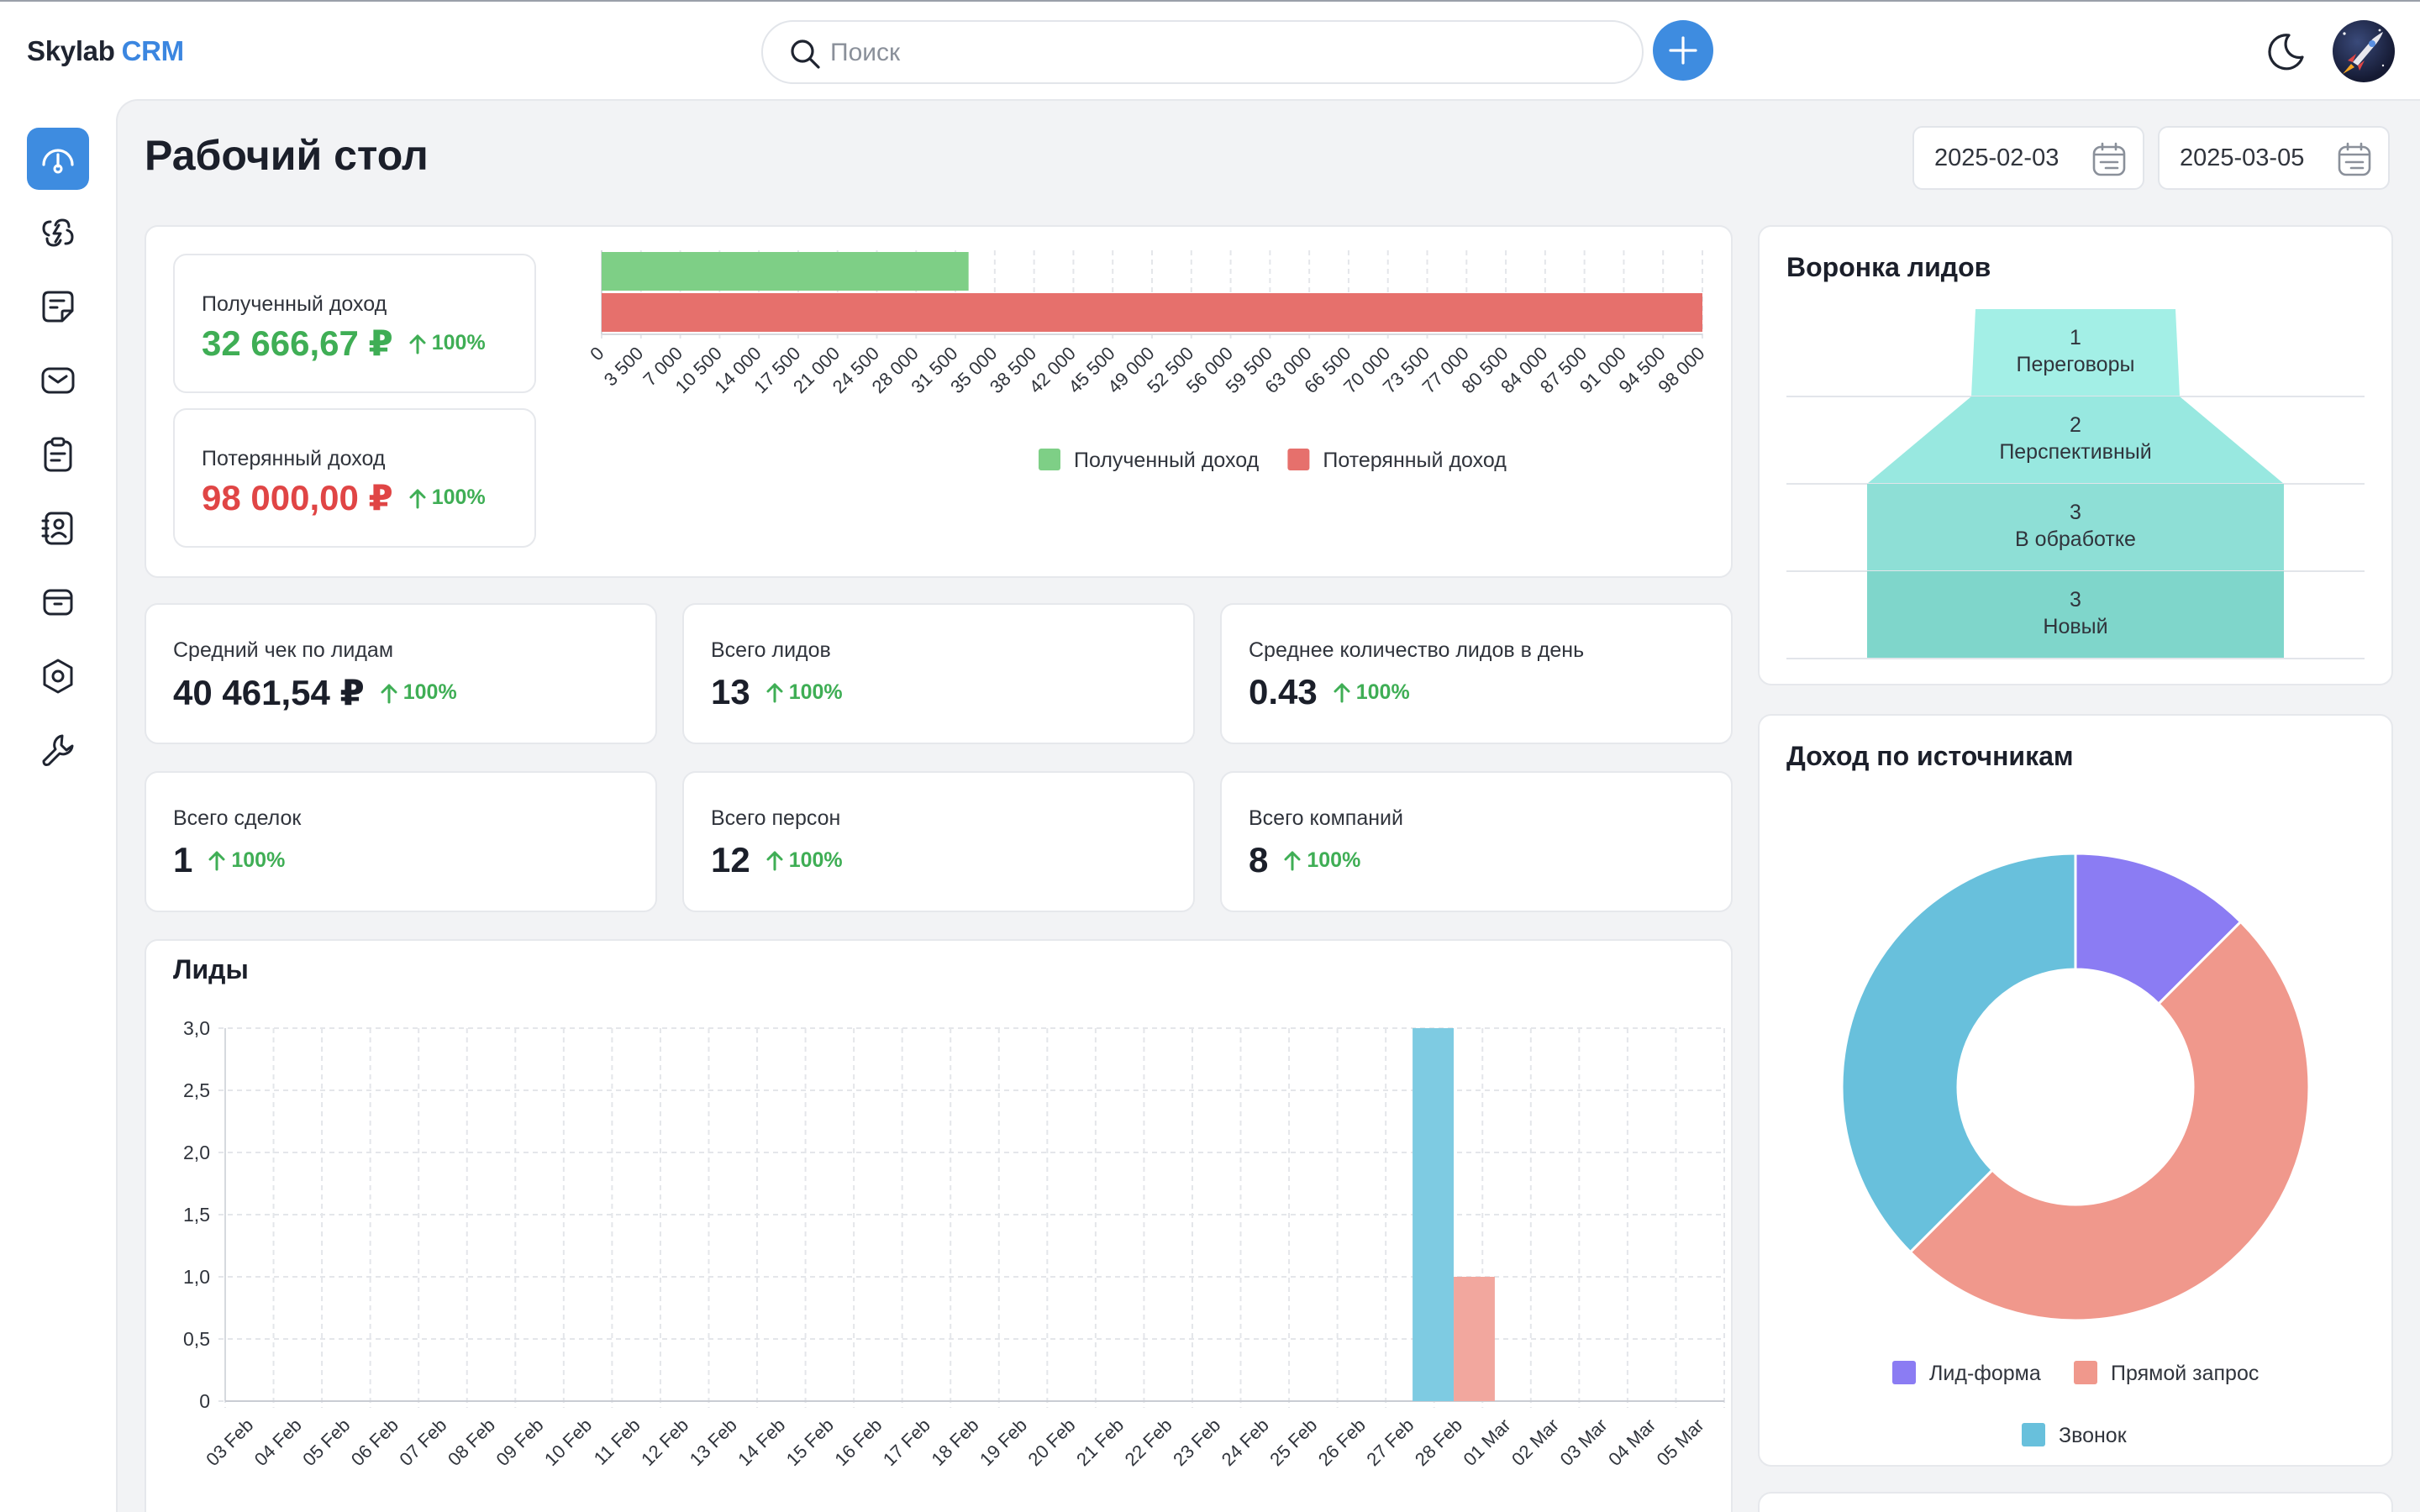  What do you see at coordinates (1930, 756) in the screenshot?
I see `income-sources-title: Доход по источникам` at bounding box center [1930, 756].